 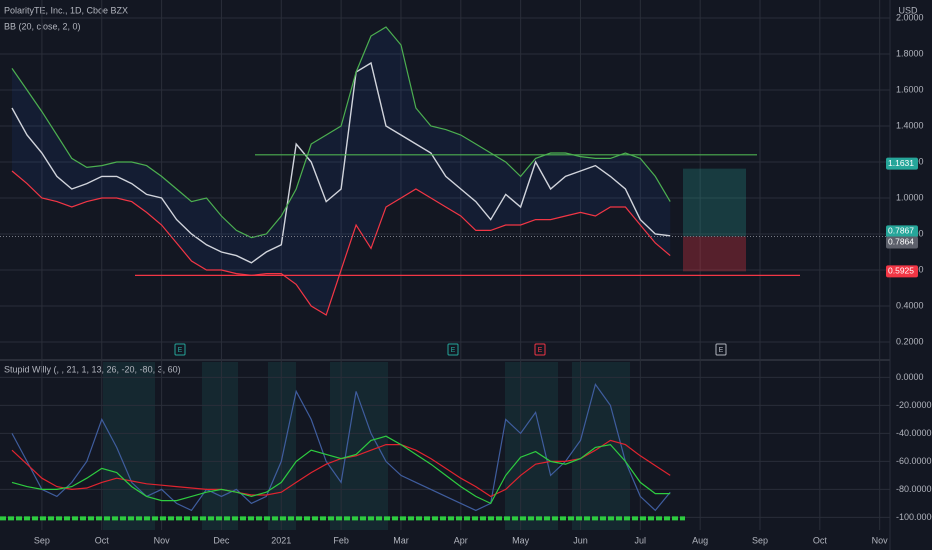 I want to click on x-tick-label: Apr, so click(x=461, y=540).